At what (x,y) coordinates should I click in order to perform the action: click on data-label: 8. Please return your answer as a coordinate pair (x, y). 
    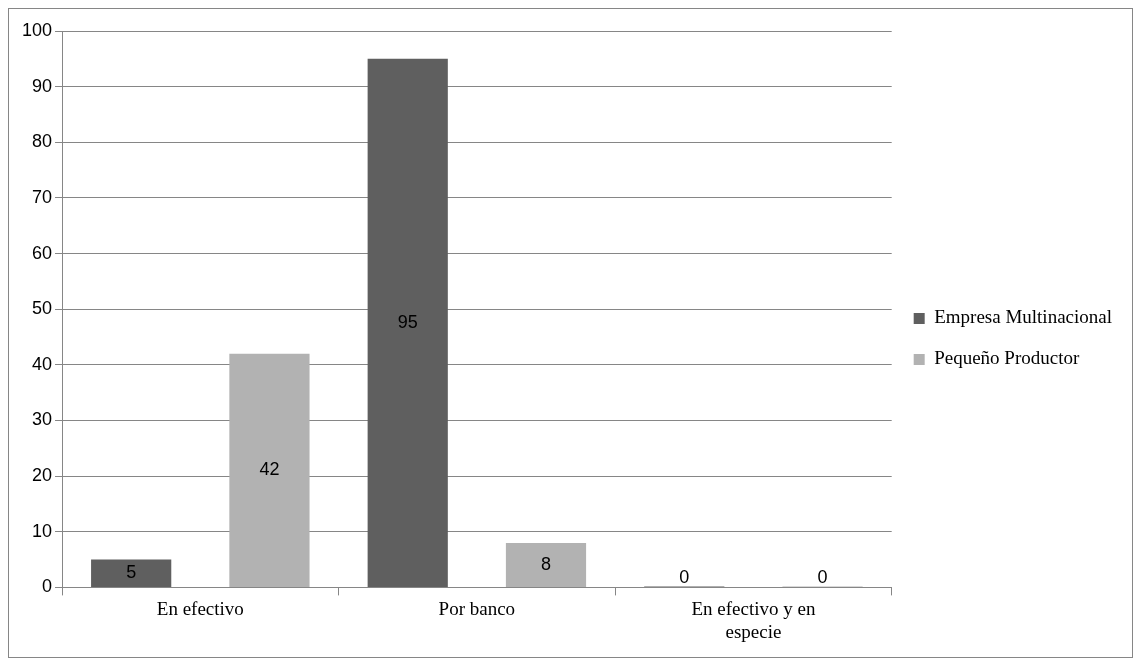
    Looking at the image, I should click on (546, 563).